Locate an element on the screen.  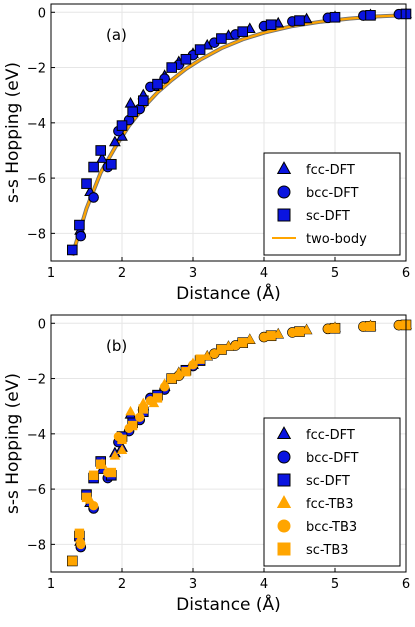
panel-a-ylabel: s-s Hopping (eV) is located at coordinates (13, 132).